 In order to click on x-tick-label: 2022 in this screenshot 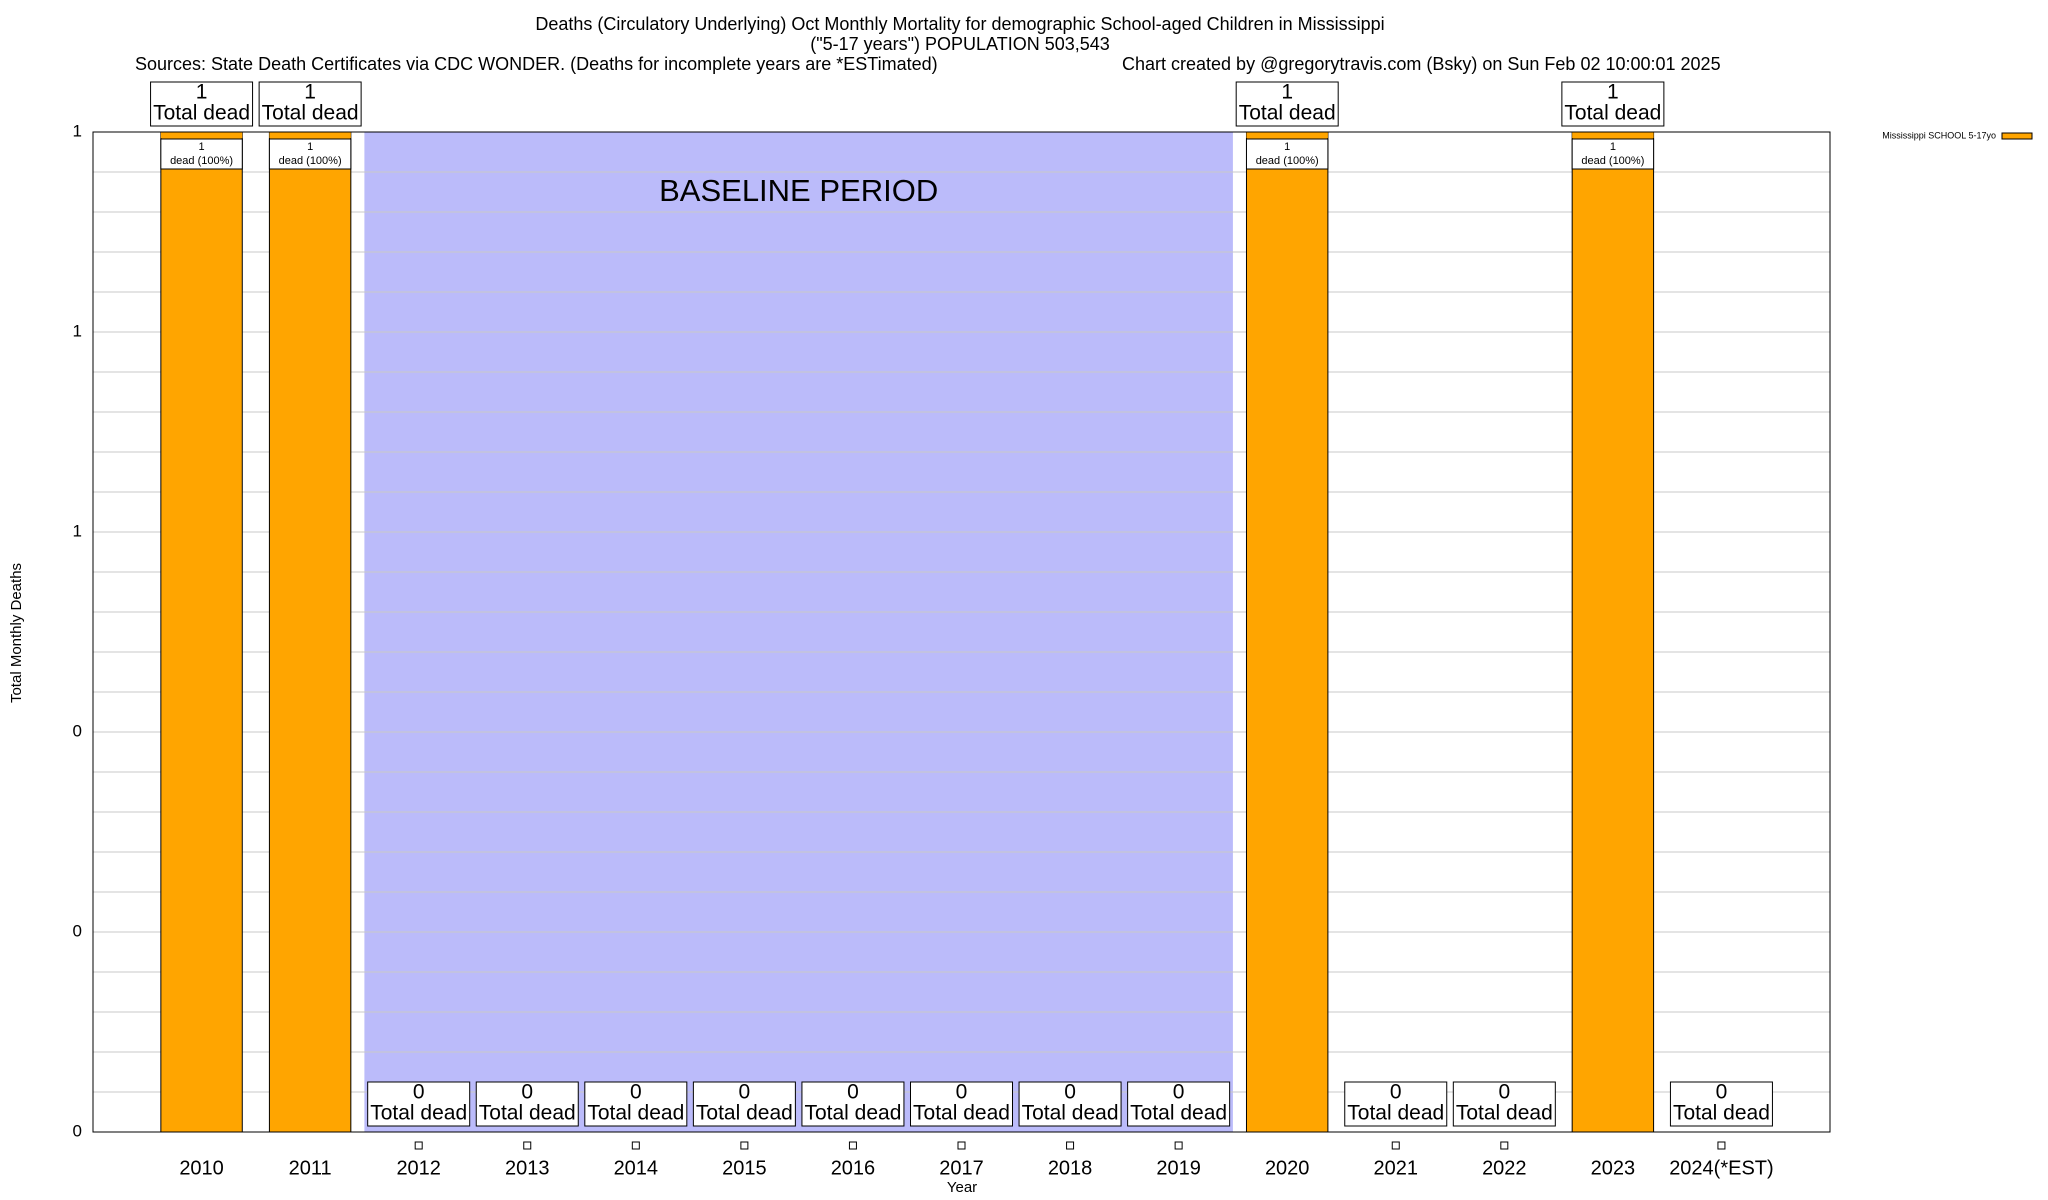, I will do `click(1504, 1168)`.